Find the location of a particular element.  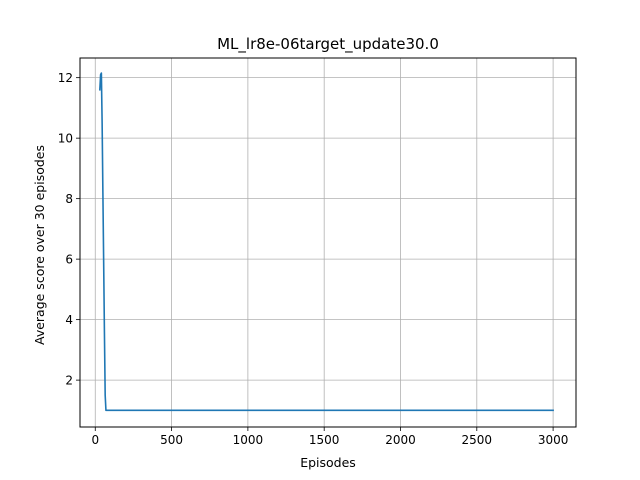

y-tick-label: 12 is located at coordinates (65, 78).